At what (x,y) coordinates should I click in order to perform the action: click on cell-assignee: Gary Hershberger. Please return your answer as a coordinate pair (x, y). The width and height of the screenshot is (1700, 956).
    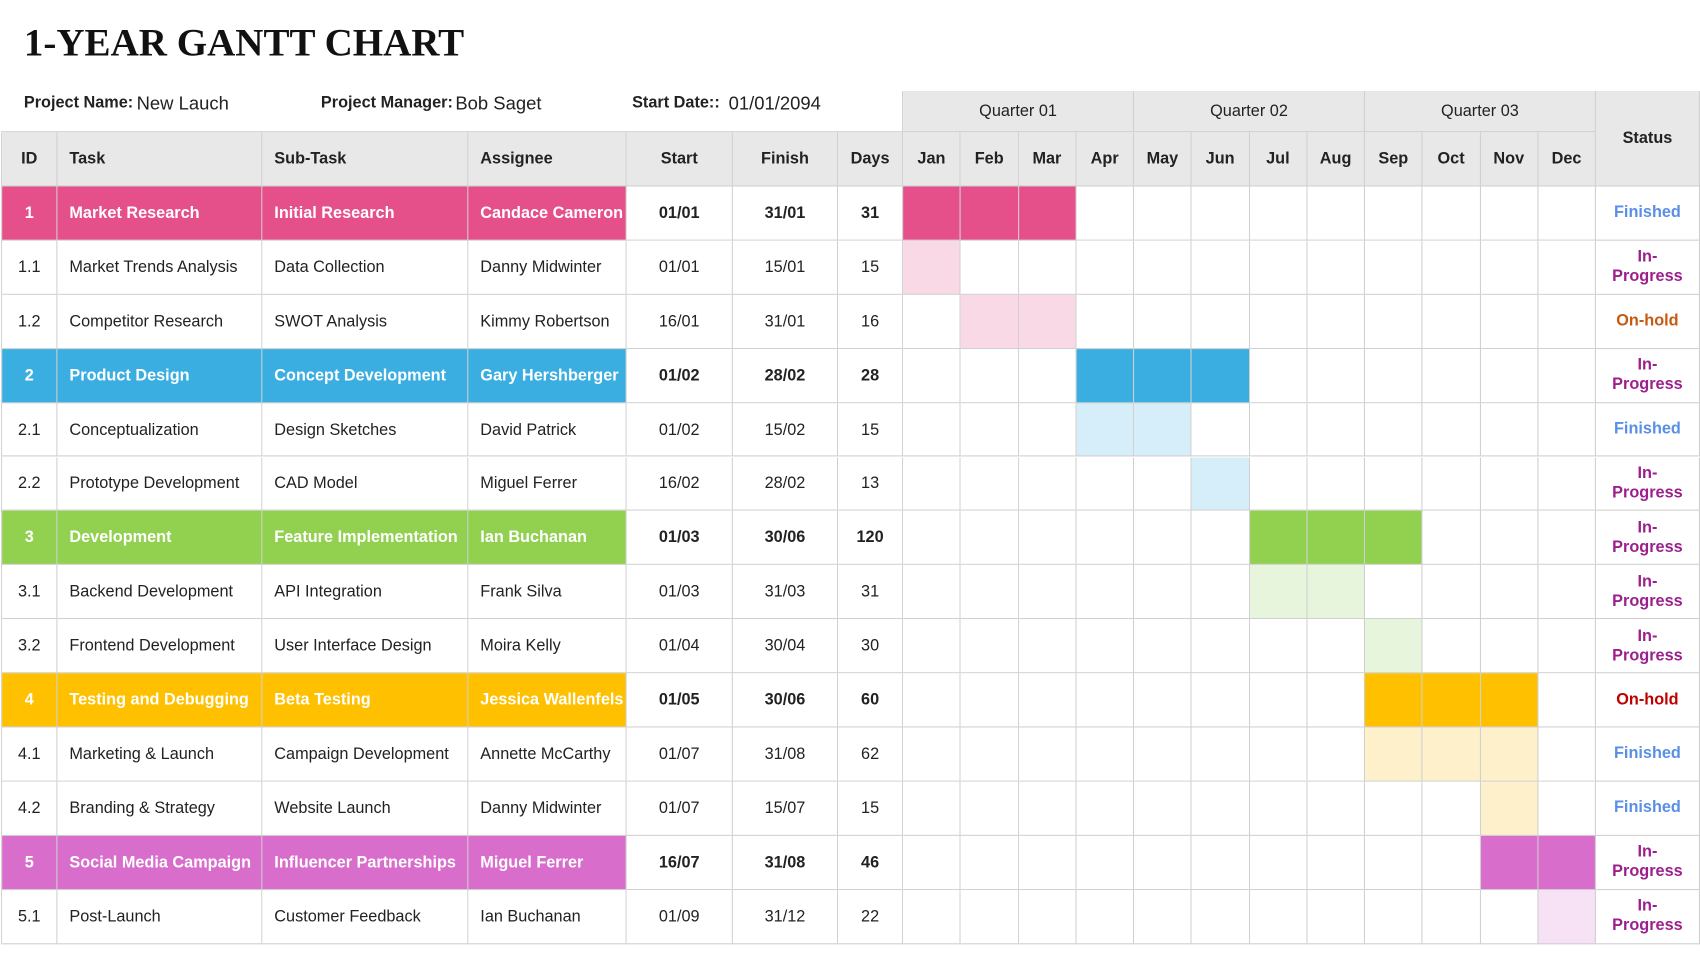
    Looking at the image, I should click on (547, 375).